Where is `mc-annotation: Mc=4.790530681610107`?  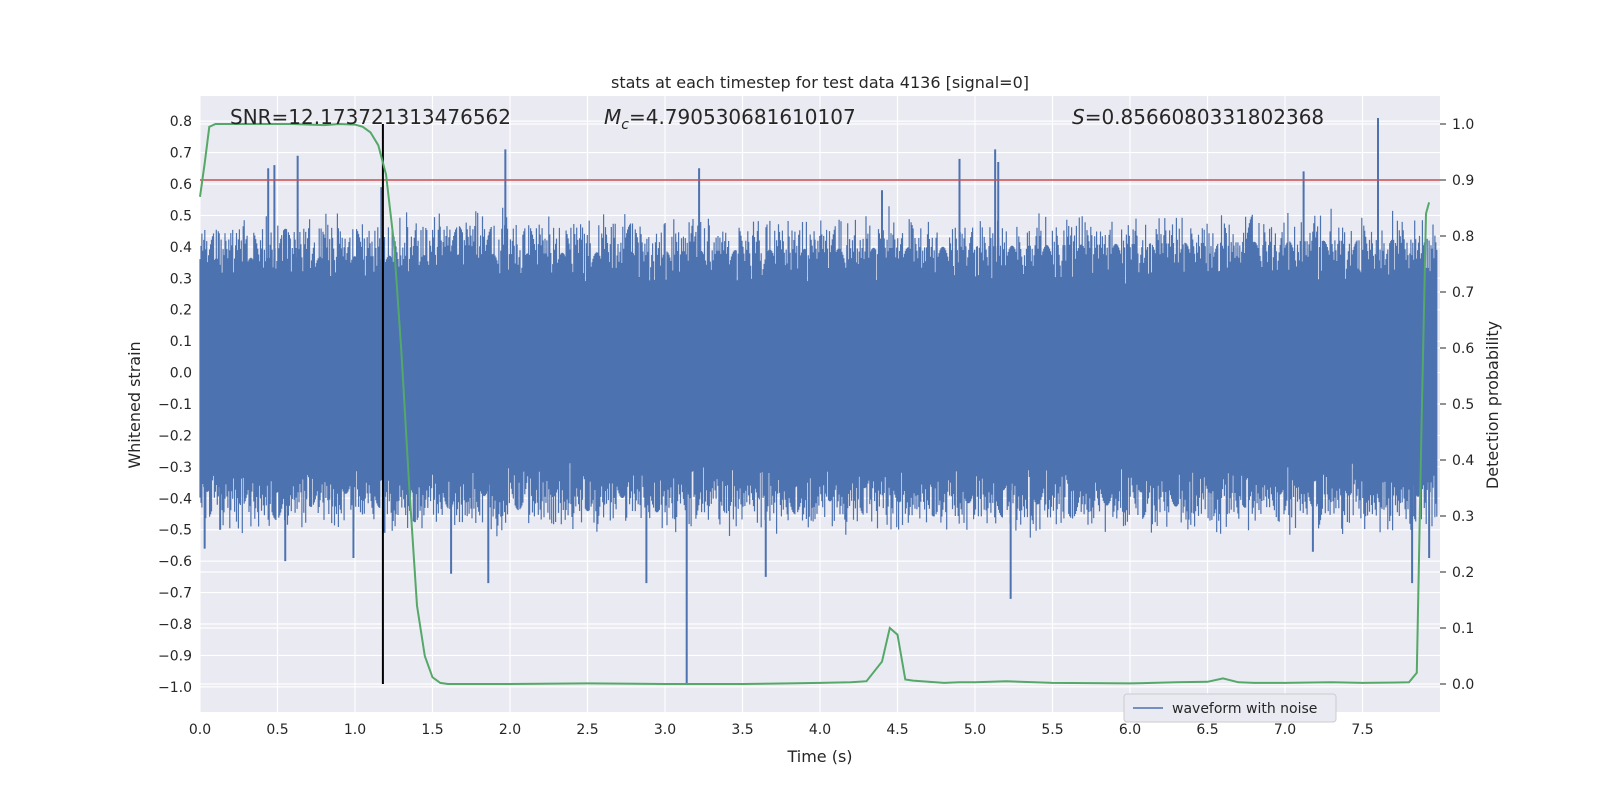 mc-annotation: Mc=4.790530681610107 is located at coordinates (730, 119).